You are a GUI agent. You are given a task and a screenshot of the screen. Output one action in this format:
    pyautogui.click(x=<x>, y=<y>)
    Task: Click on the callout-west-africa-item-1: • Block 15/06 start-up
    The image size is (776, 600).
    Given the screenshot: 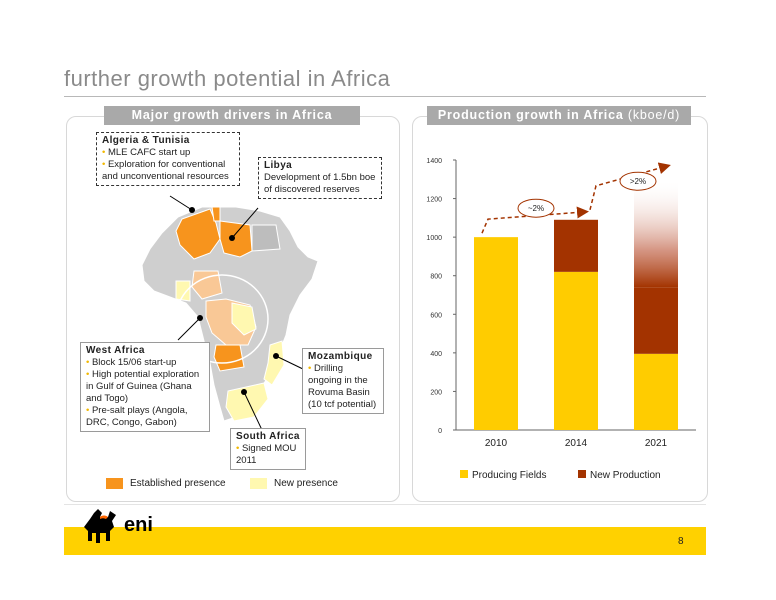 What is the action you would take?
    pyautogui.click(x=131, y=362)
    